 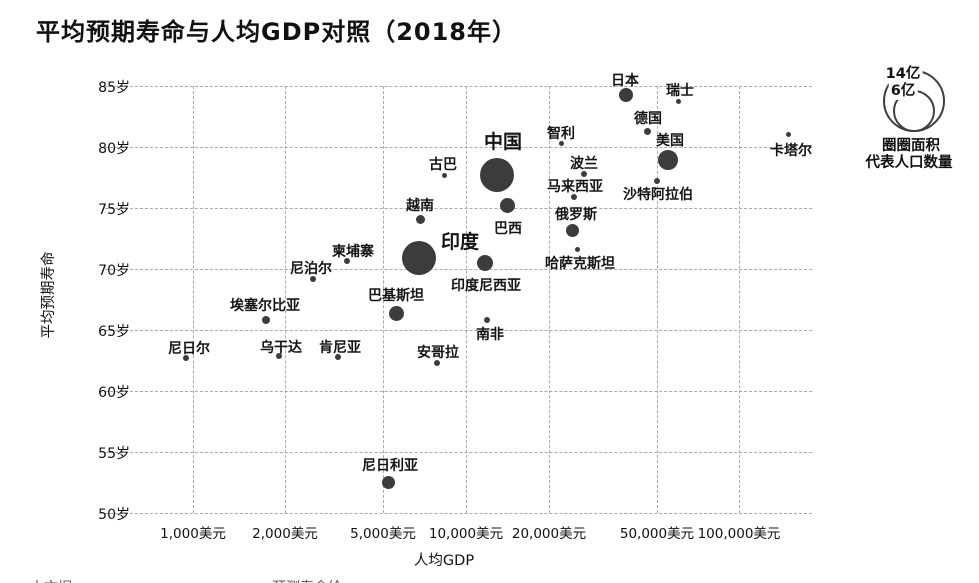 I want to click on y-tick-label: 60岁, so click(x=114, y=393).